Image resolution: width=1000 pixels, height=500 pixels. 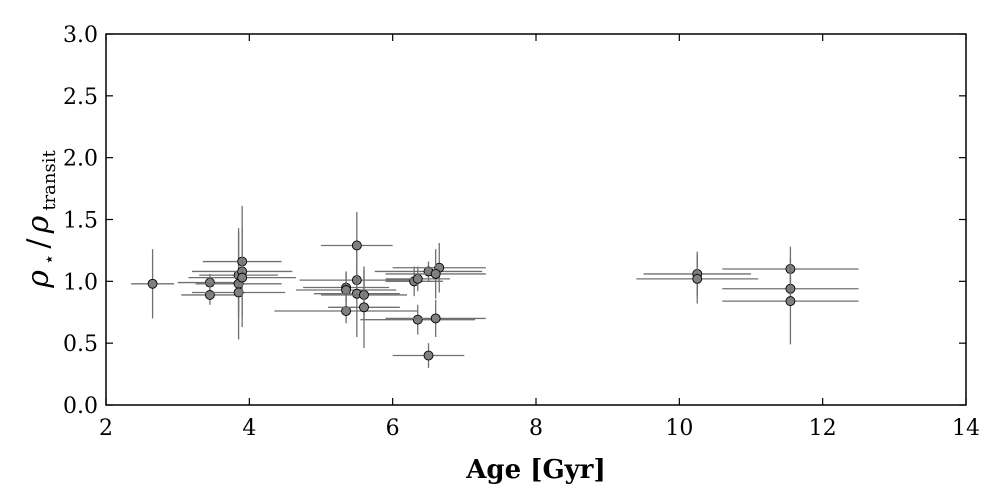 I want to click on y-tick-label: 1.5, so click(x=80, y=221).